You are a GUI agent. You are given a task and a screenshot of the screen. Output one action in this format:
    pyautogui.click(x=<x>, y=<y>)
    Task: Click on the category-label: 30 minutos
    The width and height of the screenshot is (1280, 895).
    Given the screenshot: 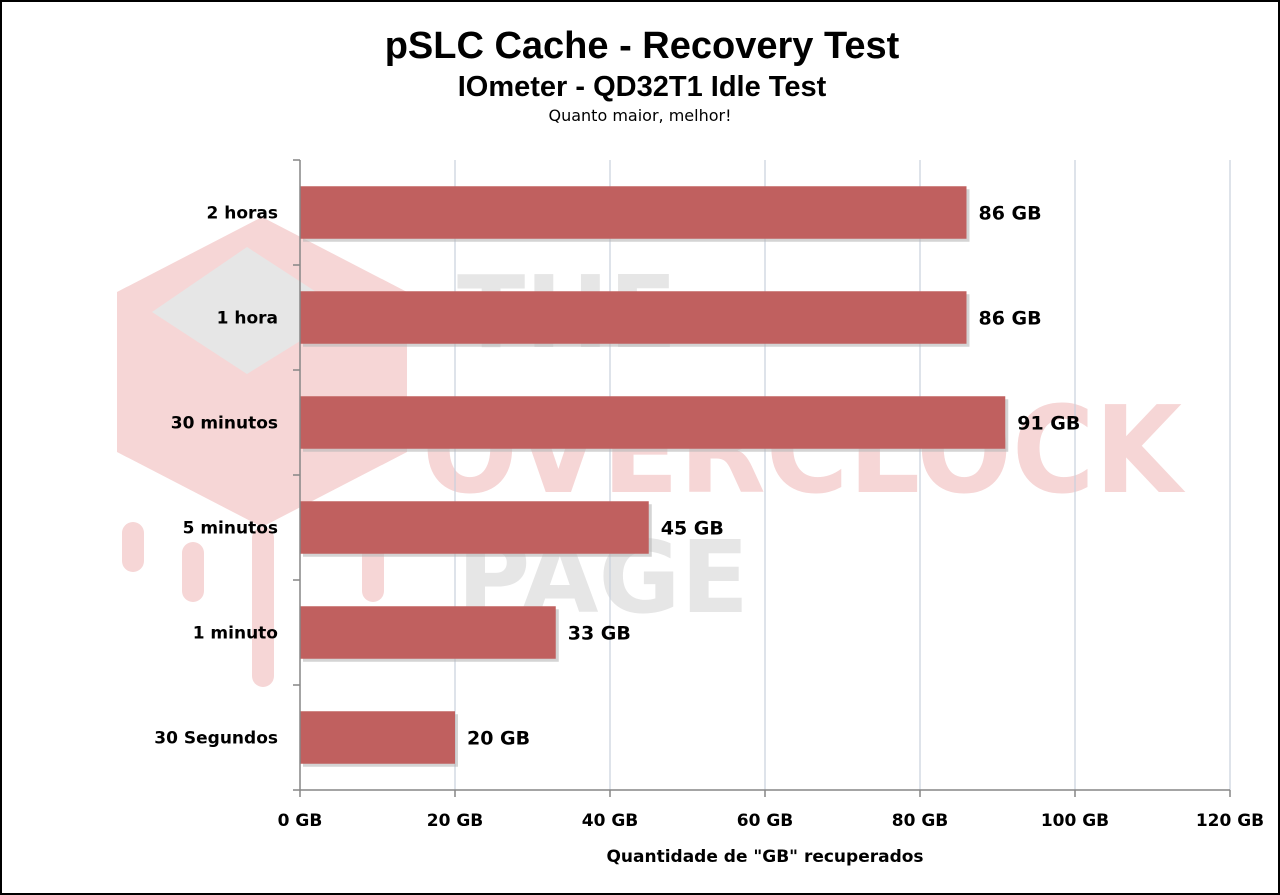 What is the action you would take?
    pyautogui.click(x=224, y=424)
    